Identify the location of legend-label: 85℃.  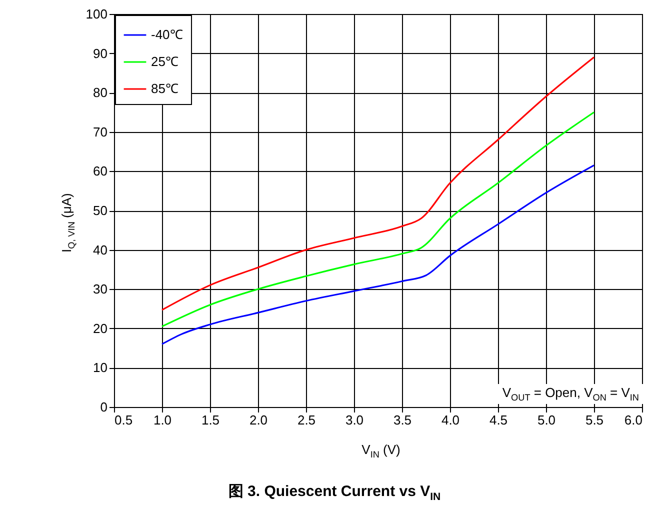
(164, 88).